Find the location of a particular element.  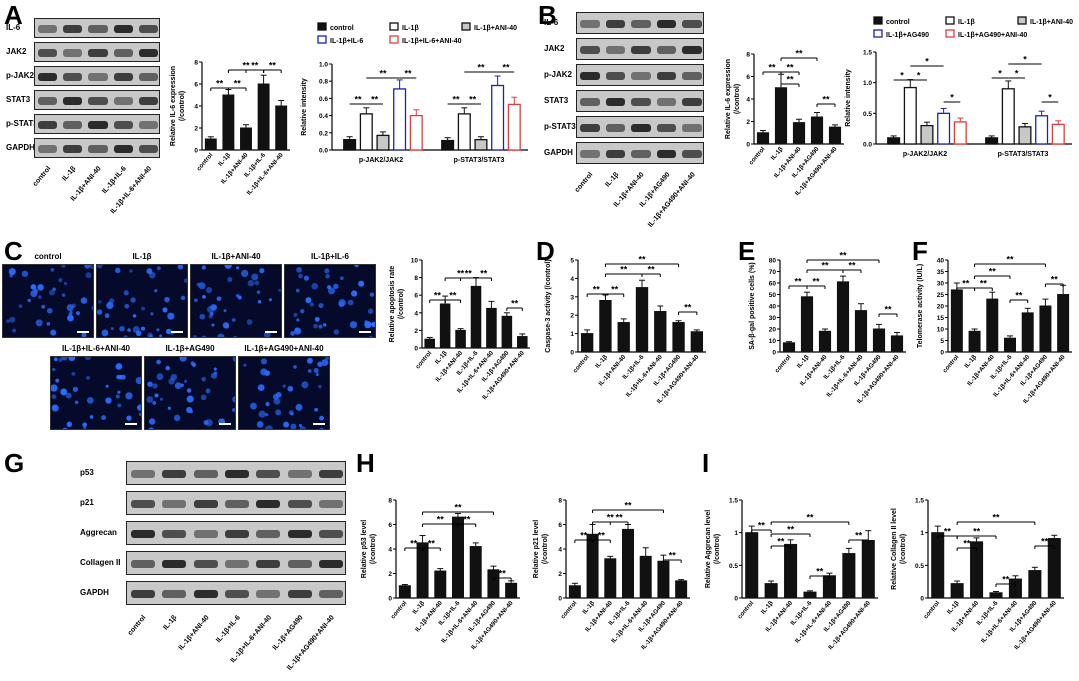

scale-bar is located at coordinates (177, 332).